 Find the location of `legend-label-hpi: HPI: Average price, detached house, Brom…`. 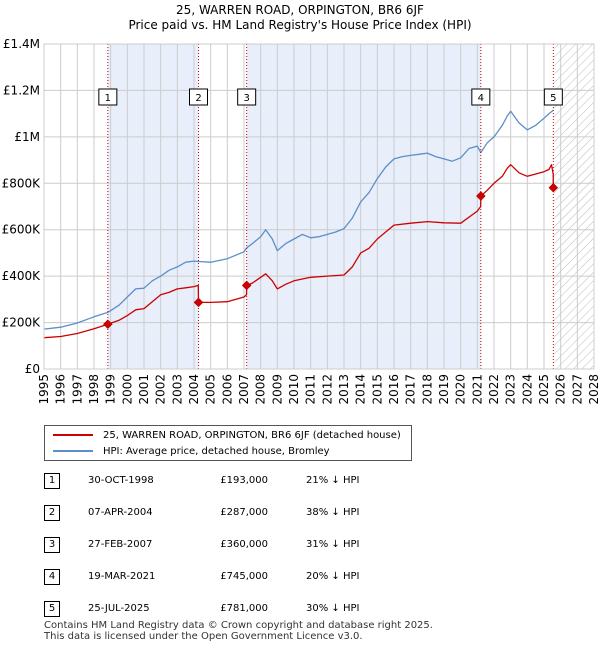

legend-label-hpi: HPI: Average price, detached house, Brom… is located at coordinates (216, 451).